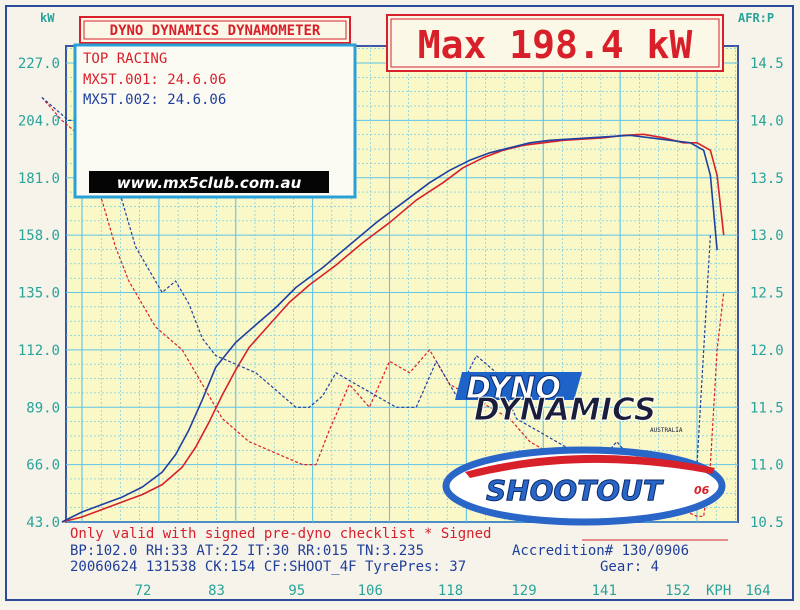 Image resolution: width=800 pixels, height=610 pixels. Describe the element at coordinates (39, 121) in the screenshot. I see `y-tick-label: 204.0` at that location.